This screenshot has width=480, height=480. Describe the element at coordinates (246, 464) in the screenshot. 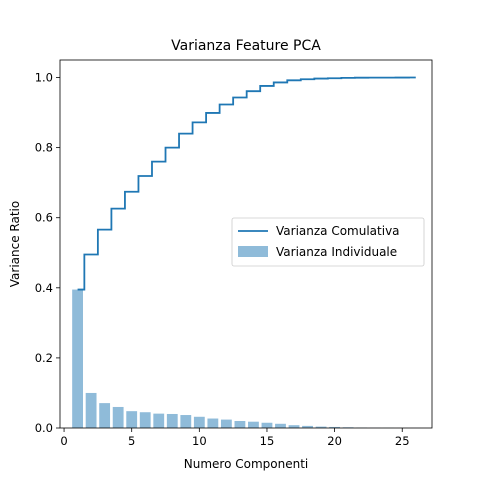

I see `x-axis-label: Numero Componenti` at that location.